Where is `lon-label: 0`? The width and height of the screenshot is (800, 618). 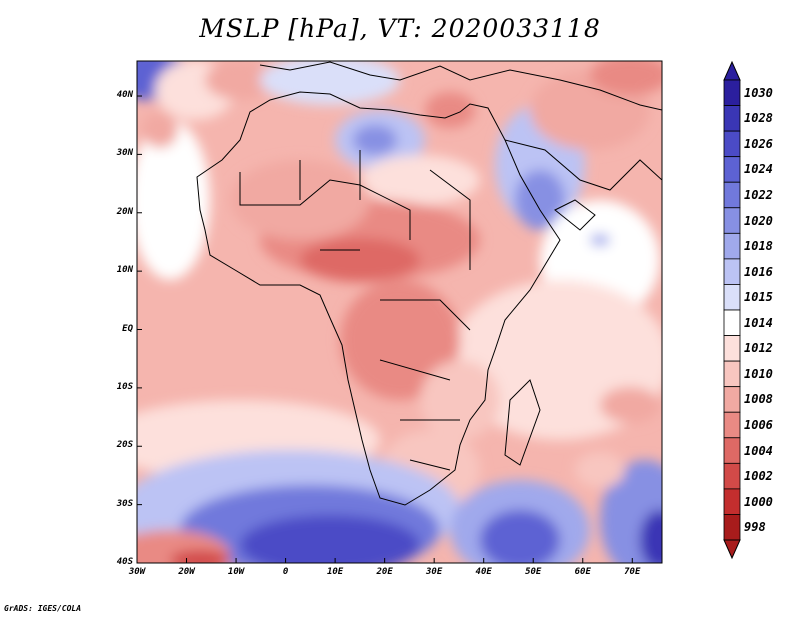 lon-label: 0 is located at coordinates (285, 572).